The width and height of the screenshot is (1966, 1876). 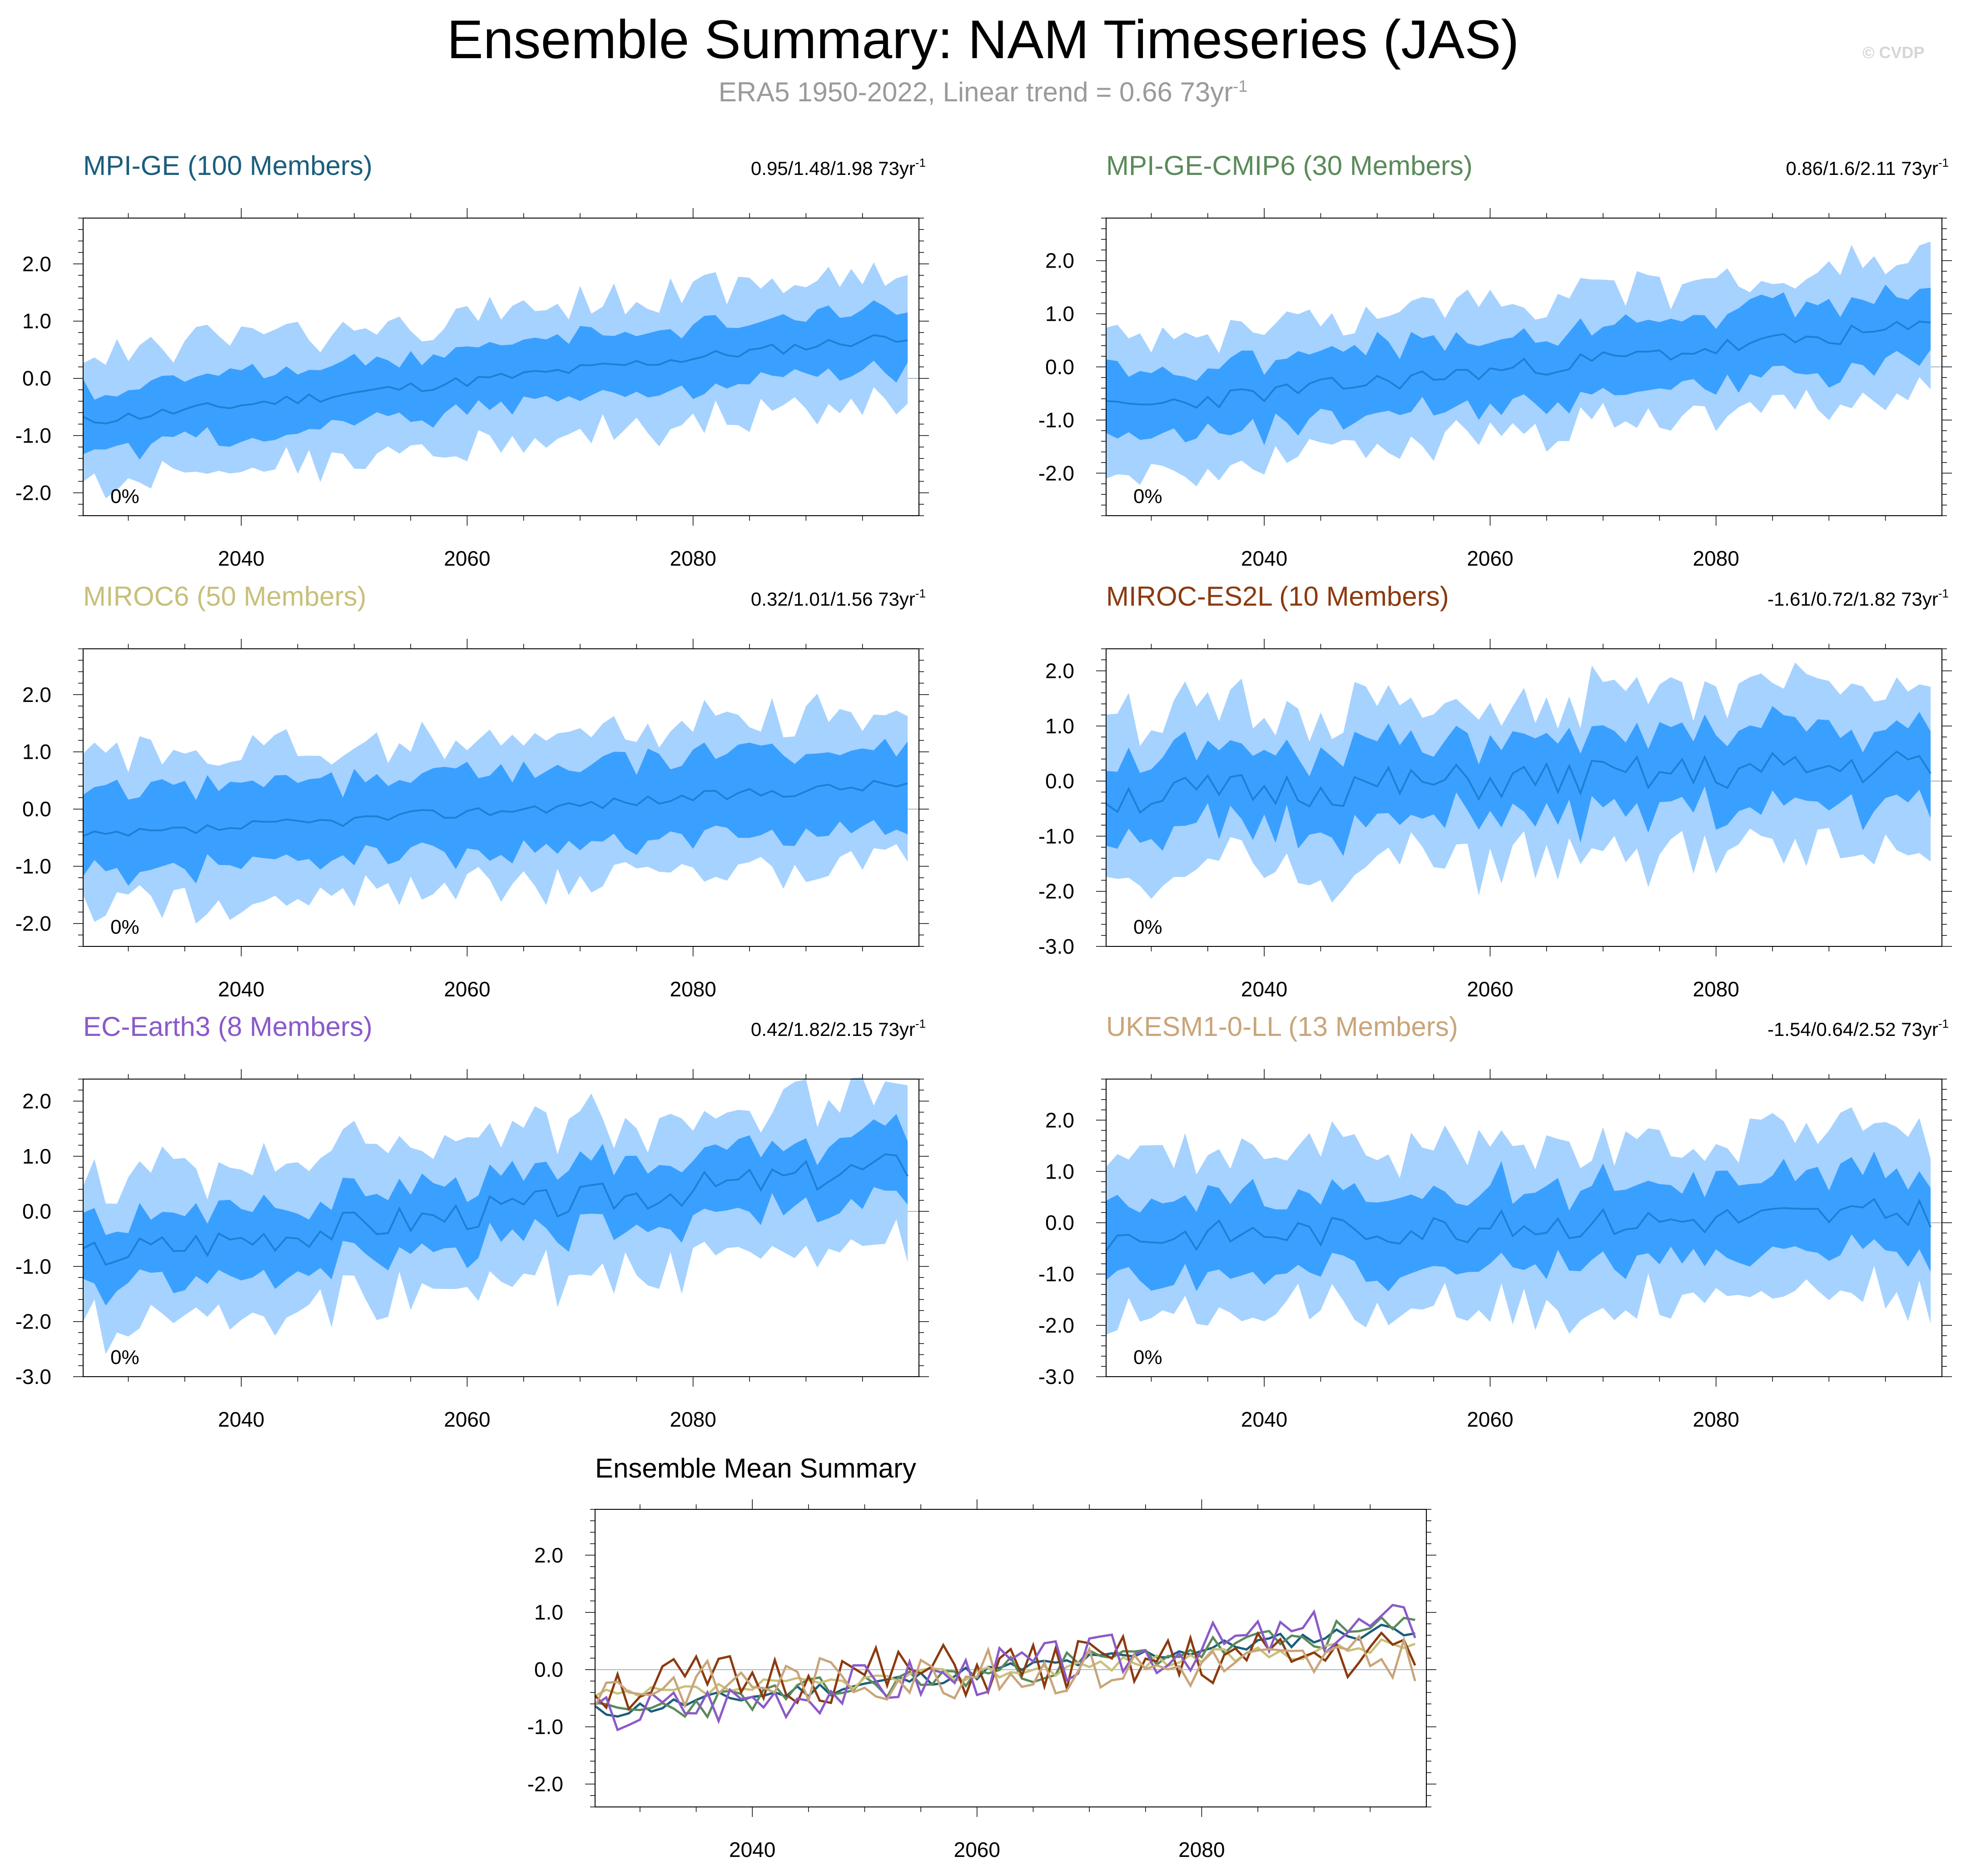 What do you see at coordinates (1852, 1029) in the screenshot?
I see `panel-stat-text: -1.54/0.64/2.52 73yr` at bounding box center [1852, 1029].